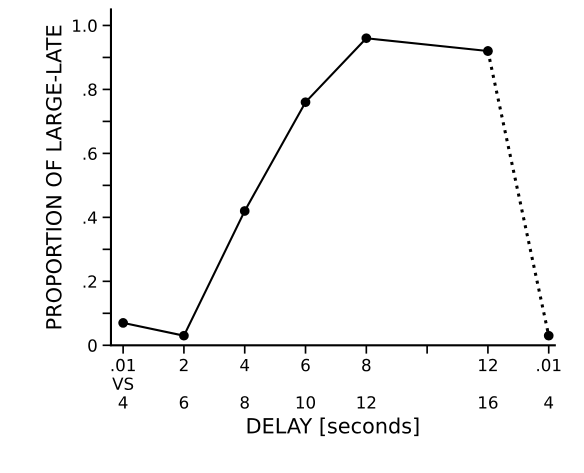 The image size is (584, 473). Describe the element at coordinates (92, 345) in the screenshot. I see `y-tick-label: 0` at that location.